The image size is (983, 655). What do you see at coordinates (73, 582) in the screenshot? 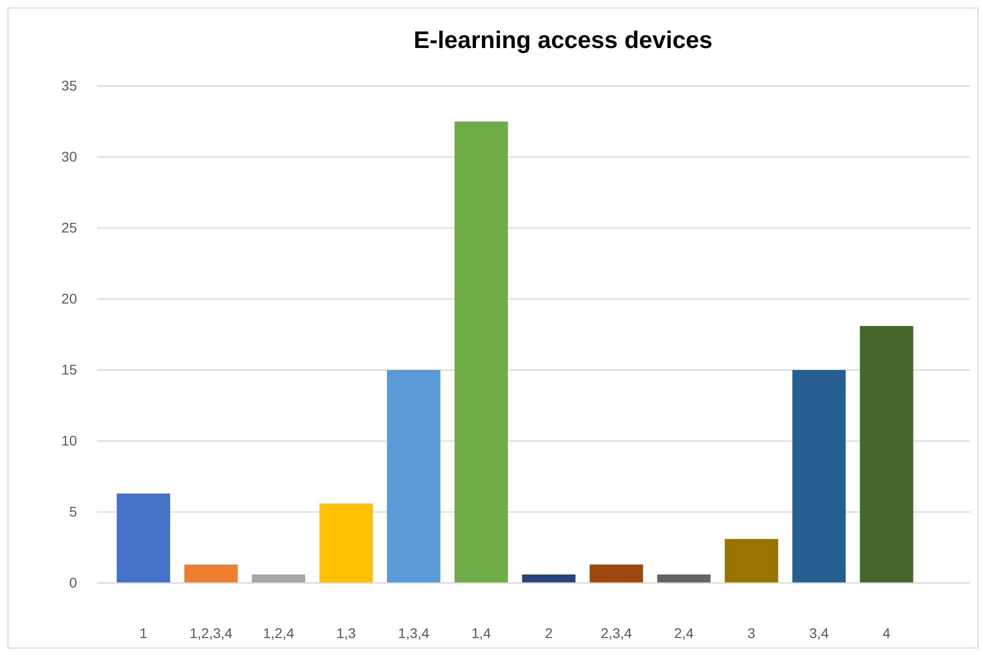
I see `y-tick-label: 0` at bounding box center [73, 582].